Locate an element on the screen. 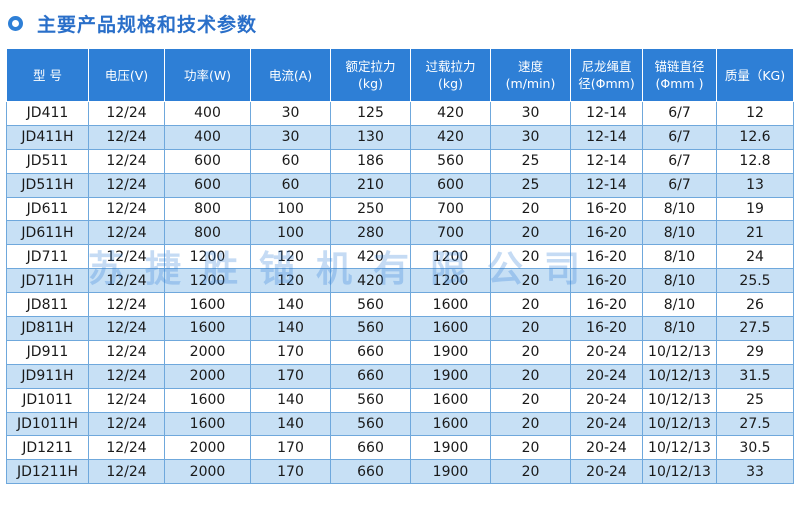  table-cell: 1900 is located at coordinates (450, 376).